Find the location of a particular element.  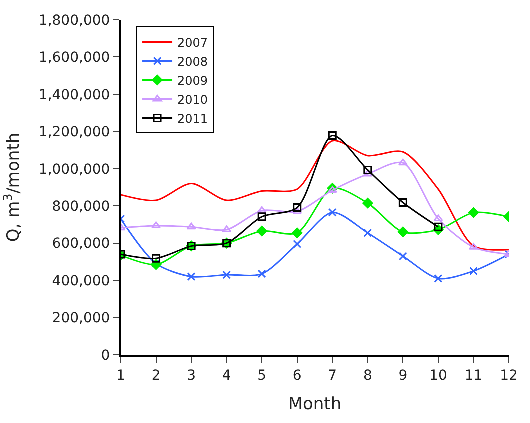

x-axis-title: Month is located at coordinates (315, 404).